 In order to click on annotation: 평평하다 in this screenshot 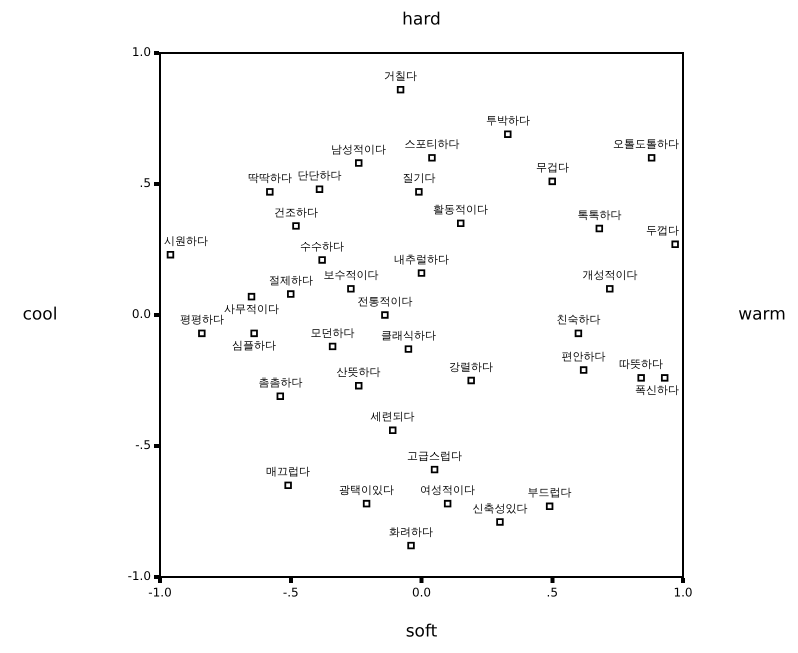, I will do `click(202, 319)`.